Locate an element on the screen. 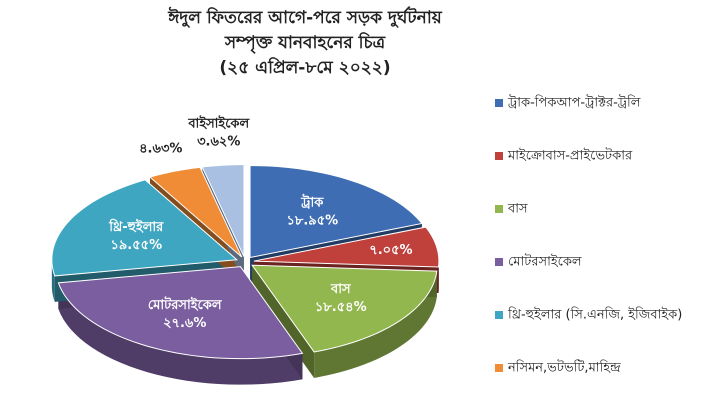  chart-subtitle: (২৫ এপ্রিল-৮মে ২০২২) is located at coordinates (304, 67).